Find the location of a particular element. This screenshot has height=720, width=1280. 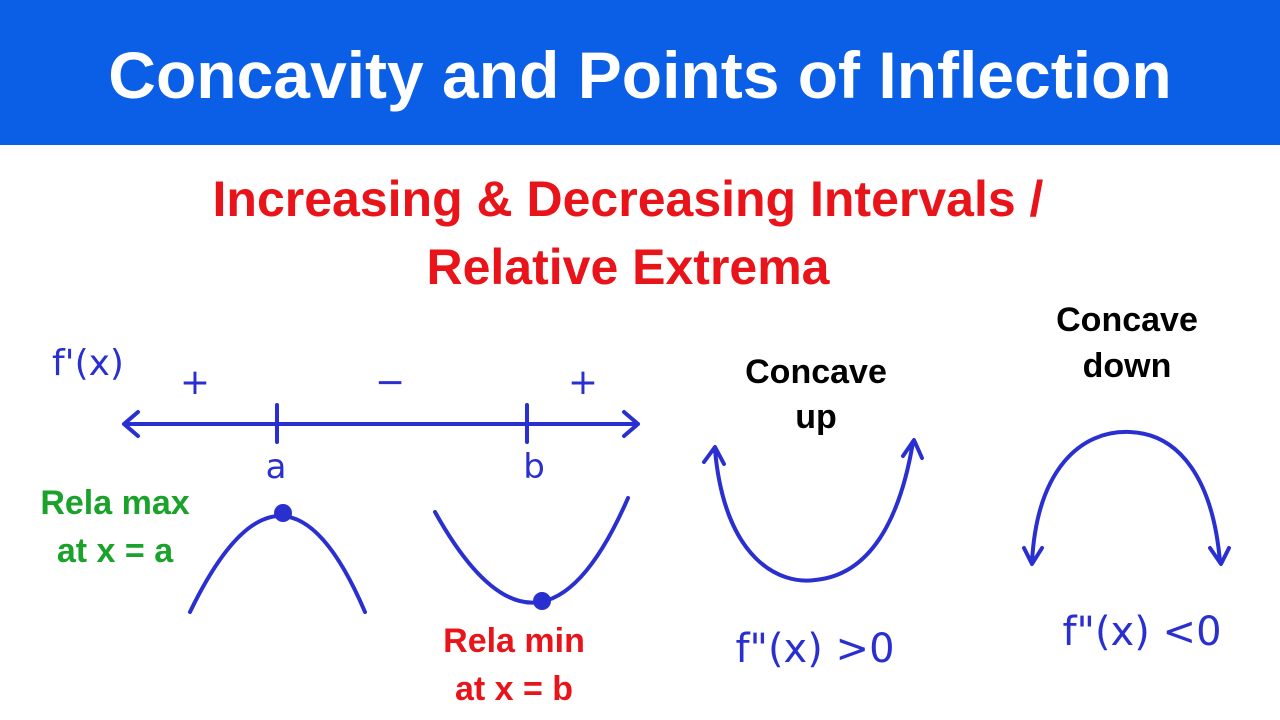

concave-down-label: down is located at coordinates (1127, 366).